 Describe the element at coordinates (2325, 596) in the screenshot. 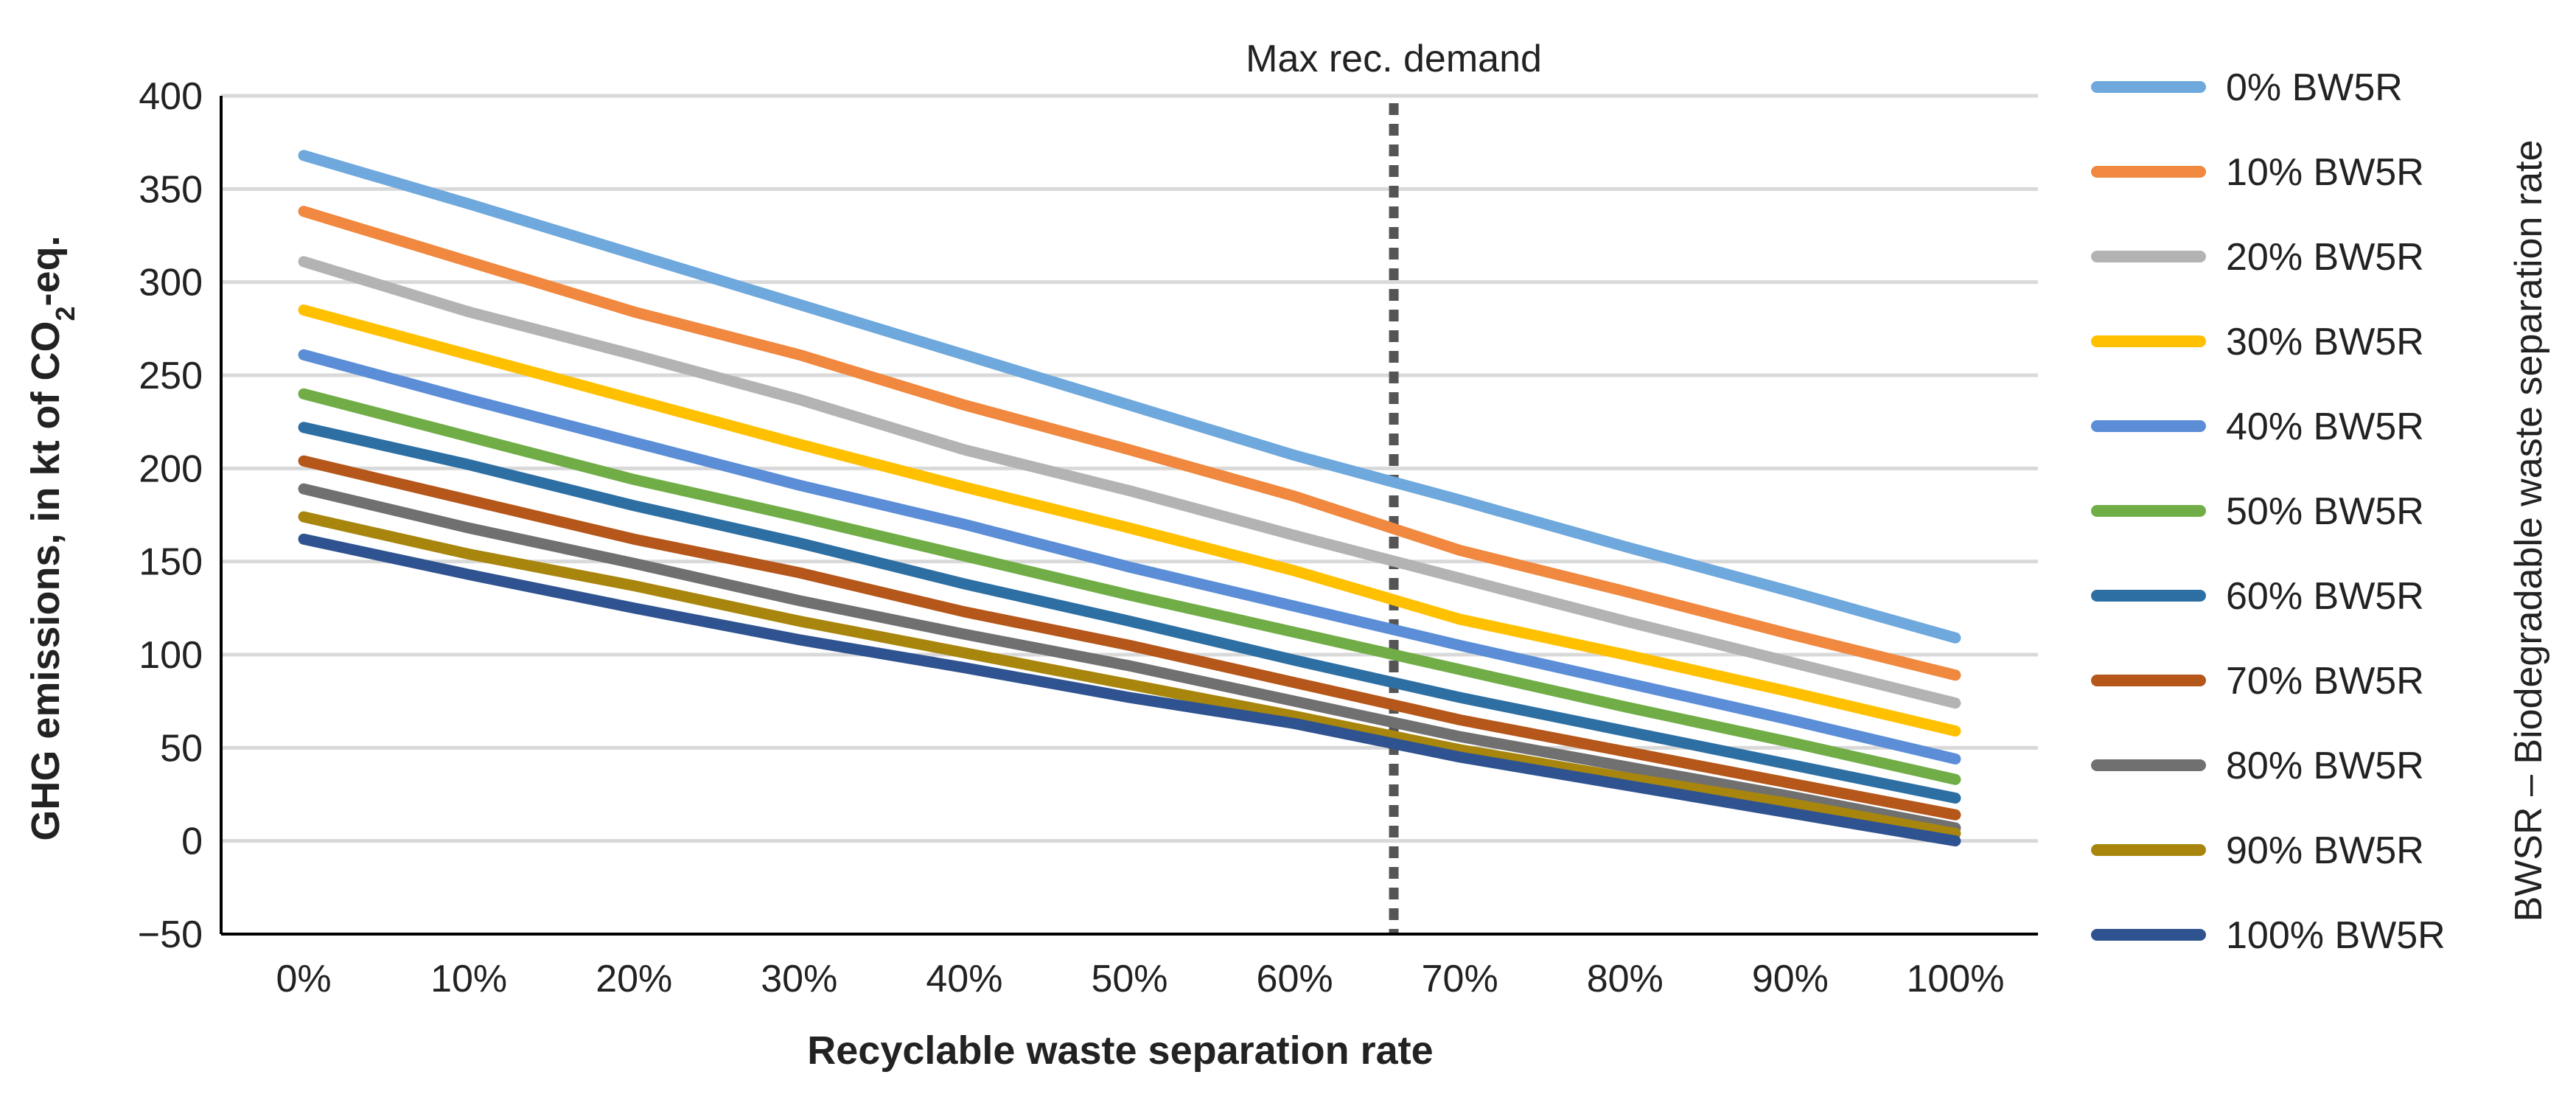

I see `legend-label-6: 60% BW5R` at that location.